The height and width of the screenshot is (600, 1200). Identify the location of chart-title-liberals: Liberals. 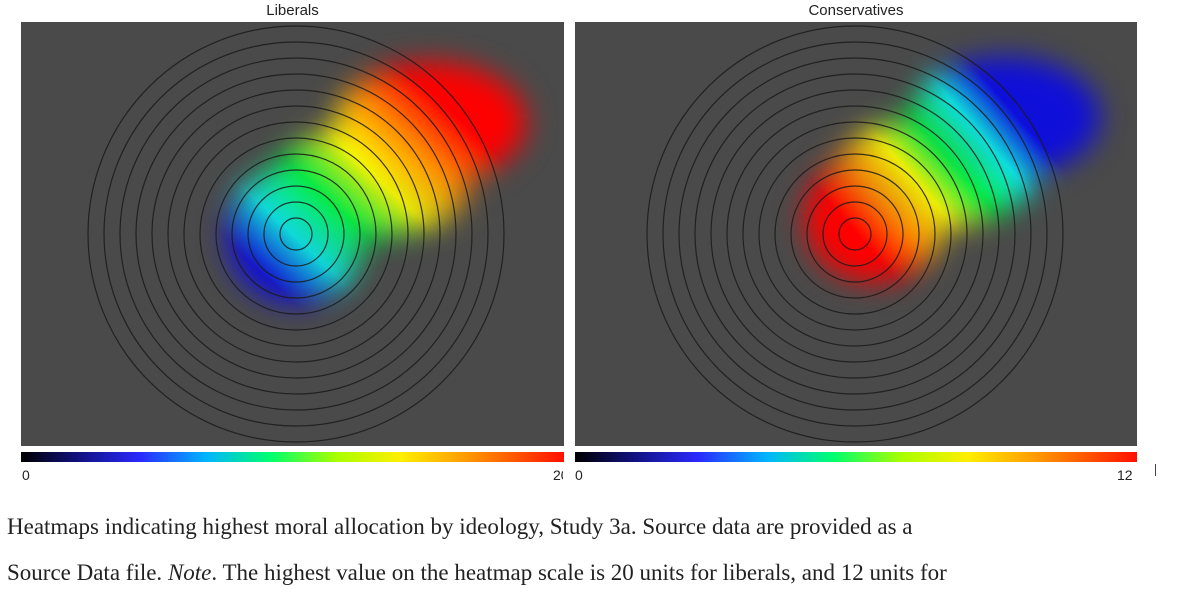
(292, 10).